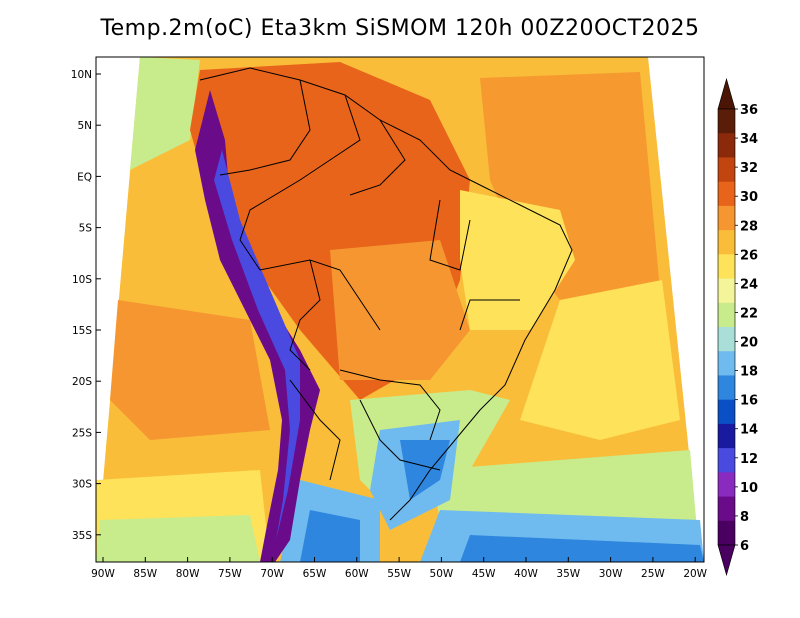 Image resolution: width=800 pixels, height=618 pixels. I want to click on colorbar-label: 32, so click(749, 168).